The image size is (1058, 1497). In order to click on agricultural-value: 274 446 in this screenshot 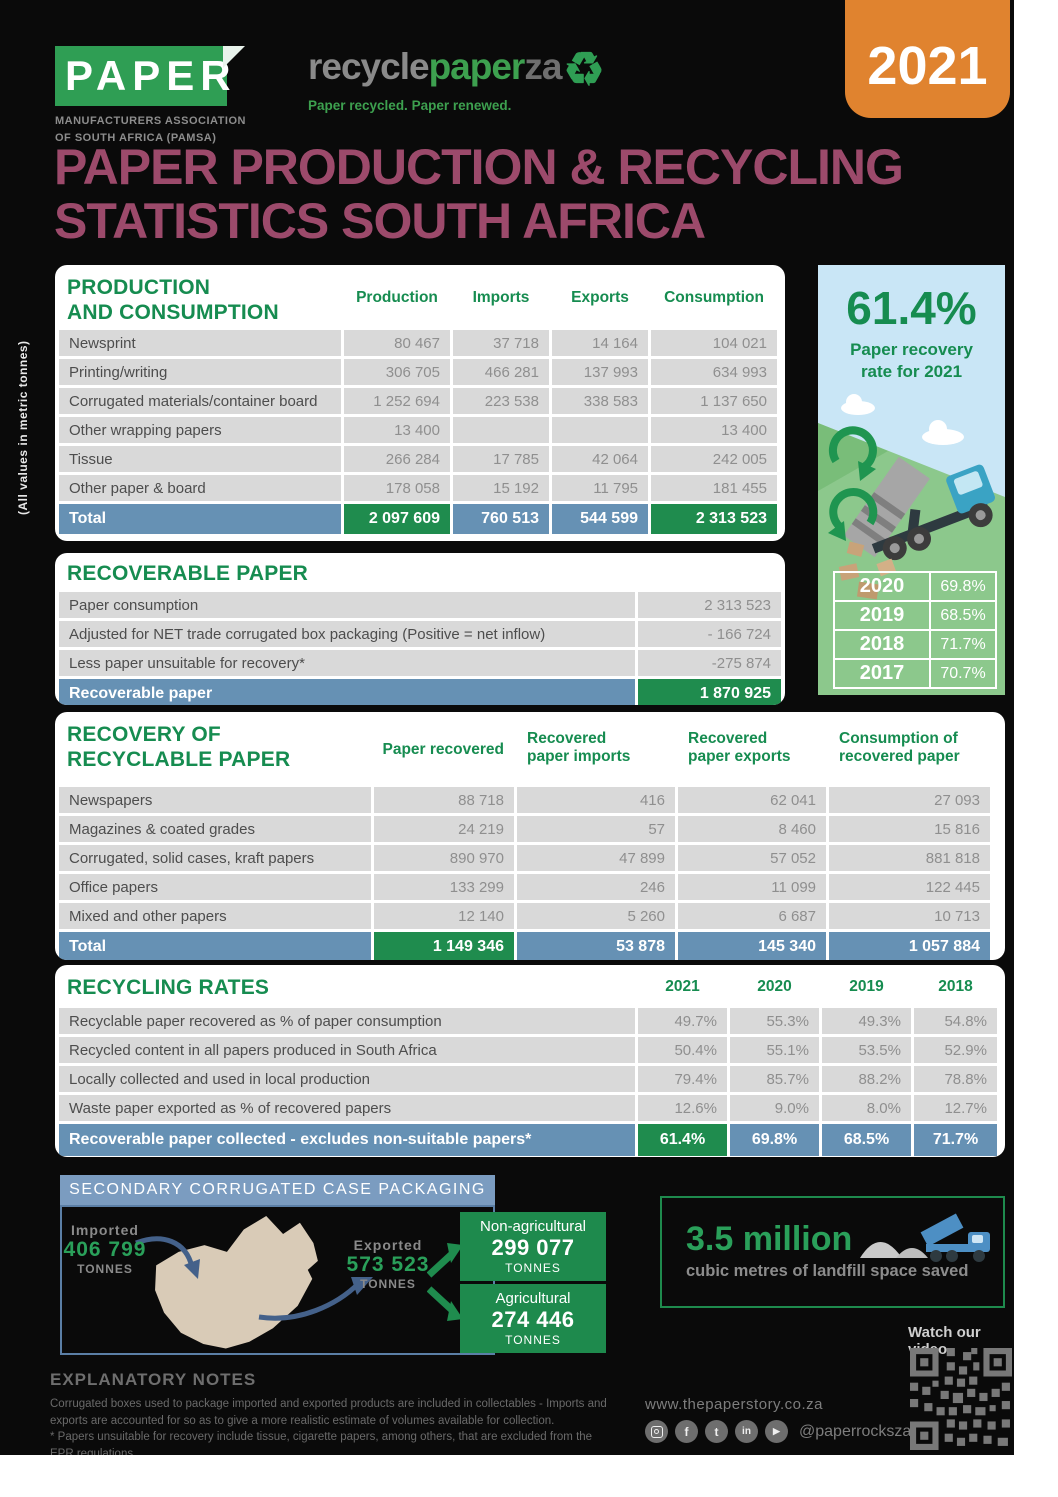, I will do `click(533, 1319)`.